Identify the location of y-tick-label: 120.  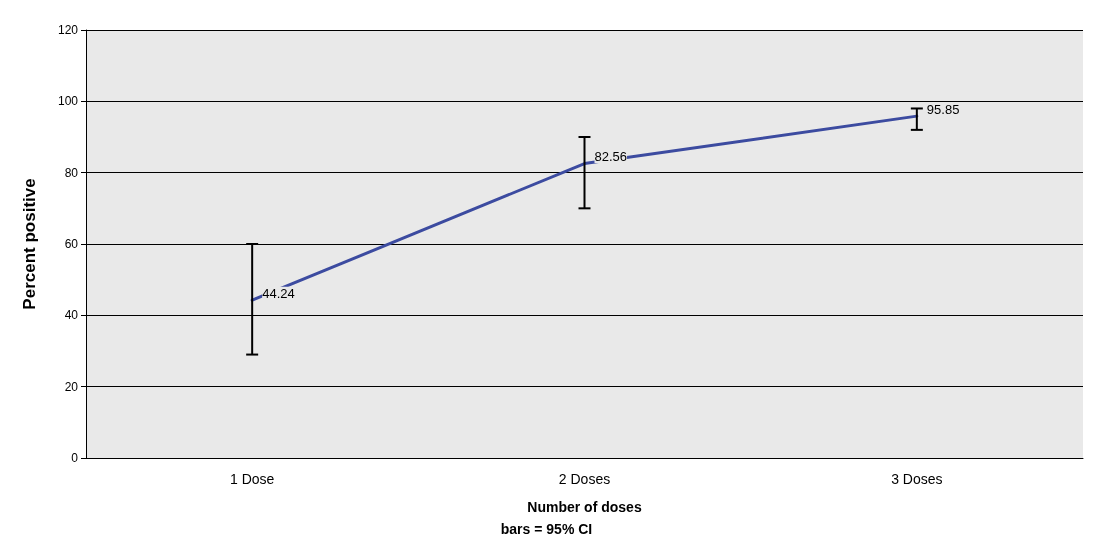
(68, 30).